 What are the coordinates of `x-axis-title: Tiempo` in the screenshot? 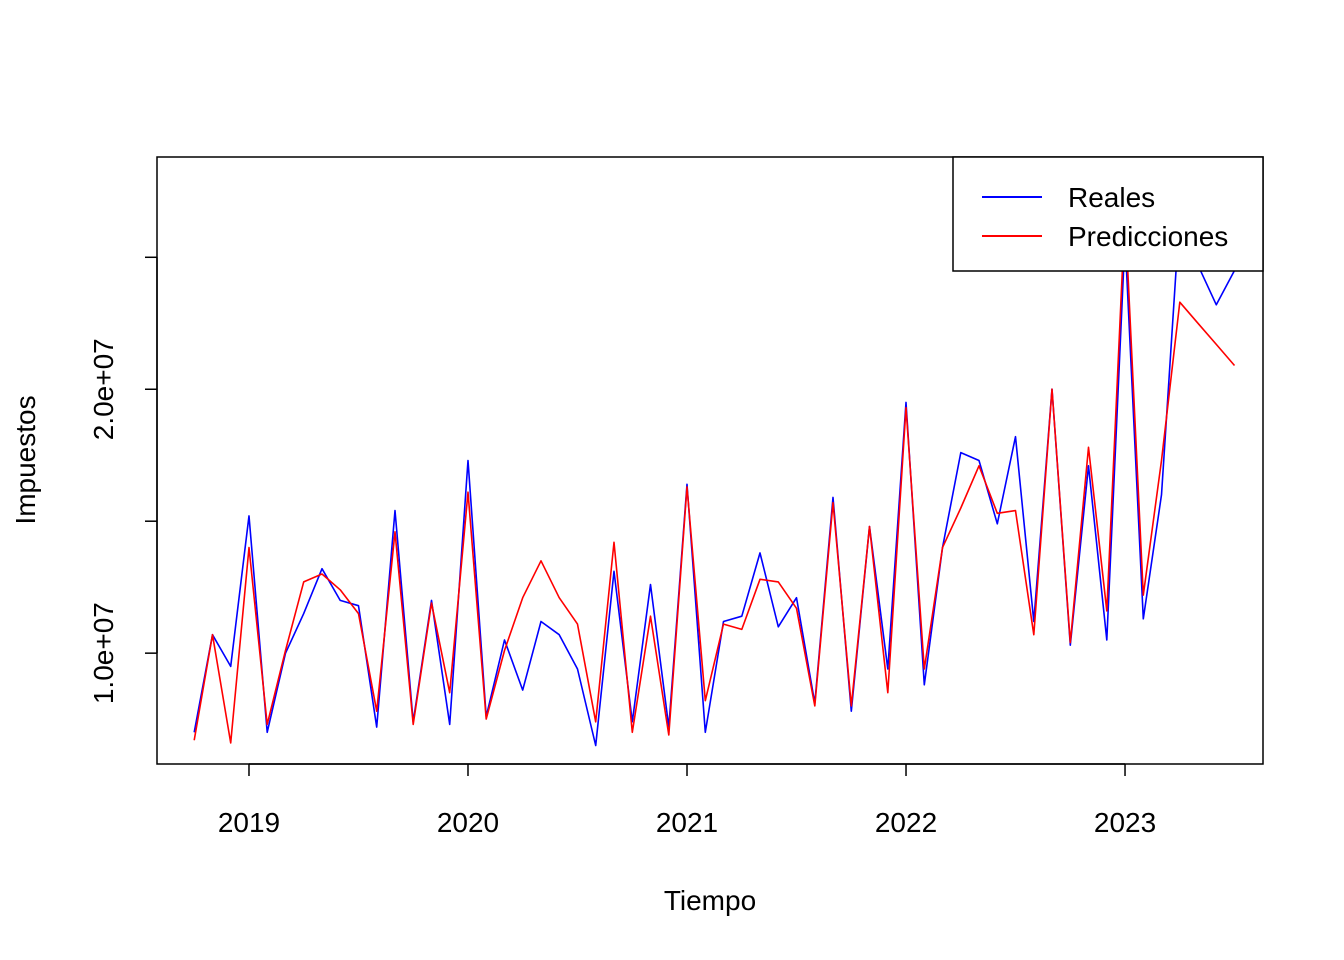 It's located at (710, 900).